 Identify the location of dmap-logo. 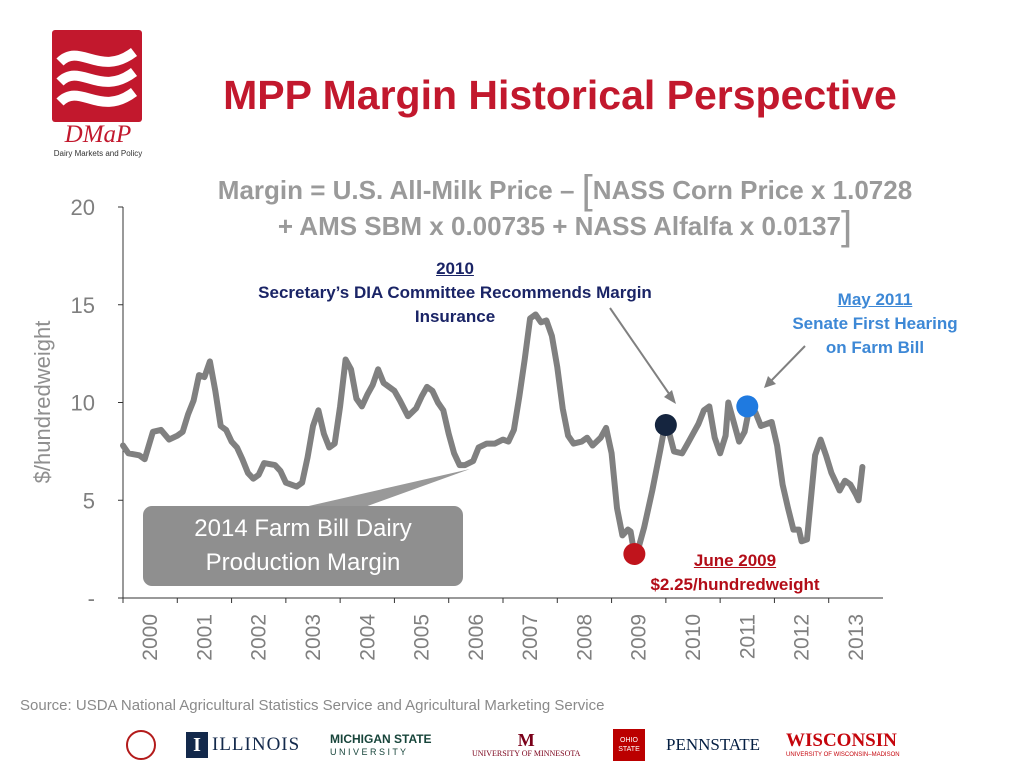
(97, 76).